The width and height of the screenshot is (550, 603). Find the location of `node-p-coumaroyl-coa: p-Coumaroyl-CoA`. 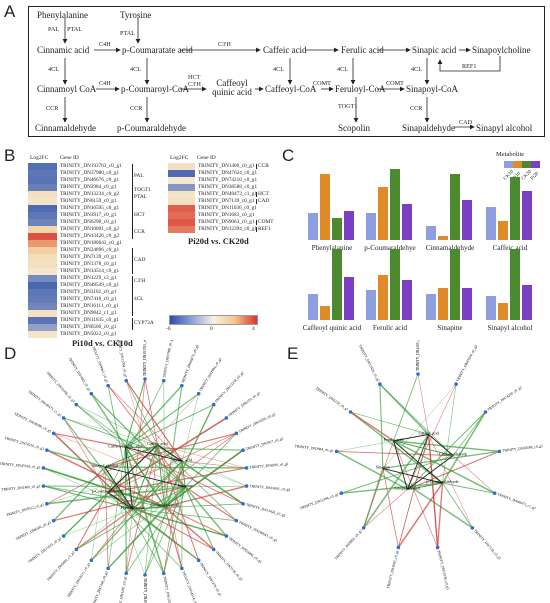

node-p-coumaroyl-coa: p-Coumaroyl-CoA is located at coordinates (155, 89).